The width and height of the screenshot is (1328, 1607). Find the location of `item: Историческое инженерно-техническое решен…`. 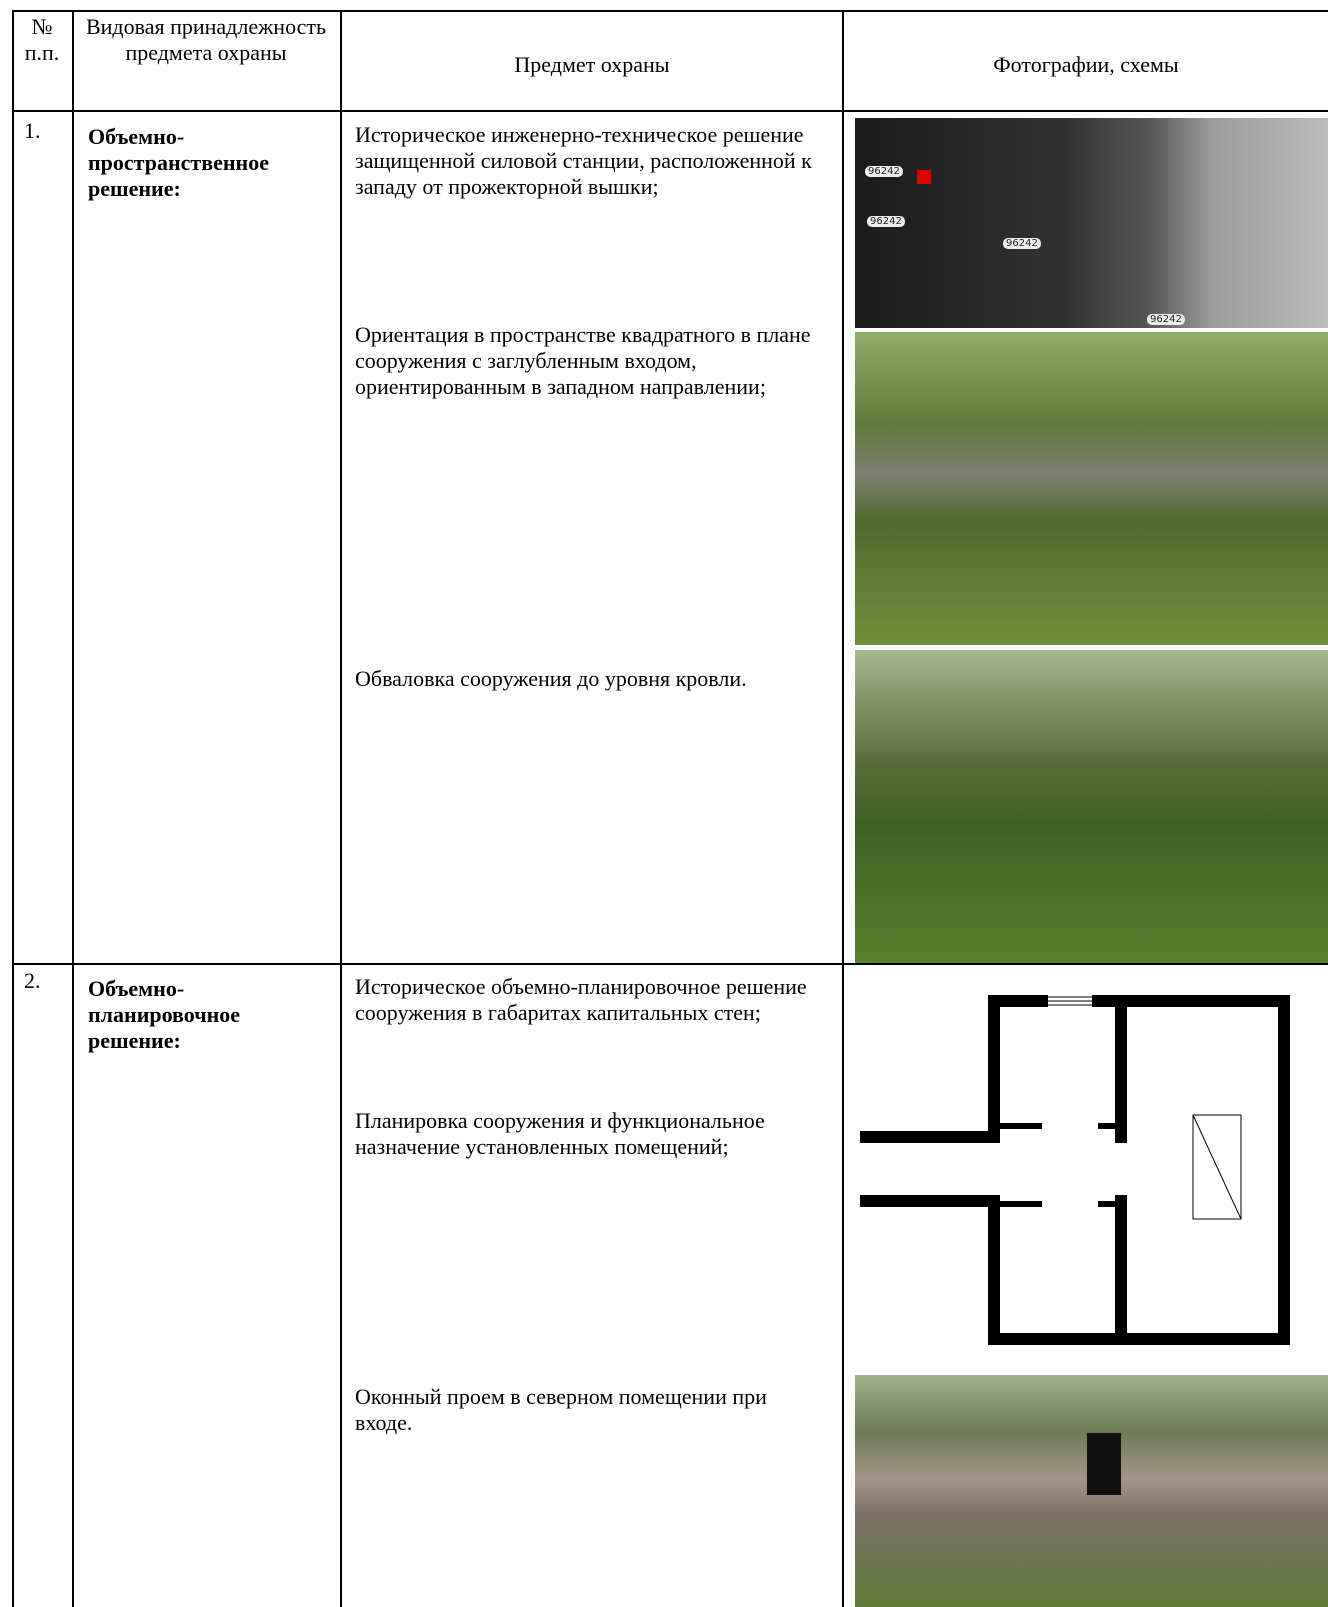

item: Историческое инженерно-техническое решен… is located at coordinates (583, 160).